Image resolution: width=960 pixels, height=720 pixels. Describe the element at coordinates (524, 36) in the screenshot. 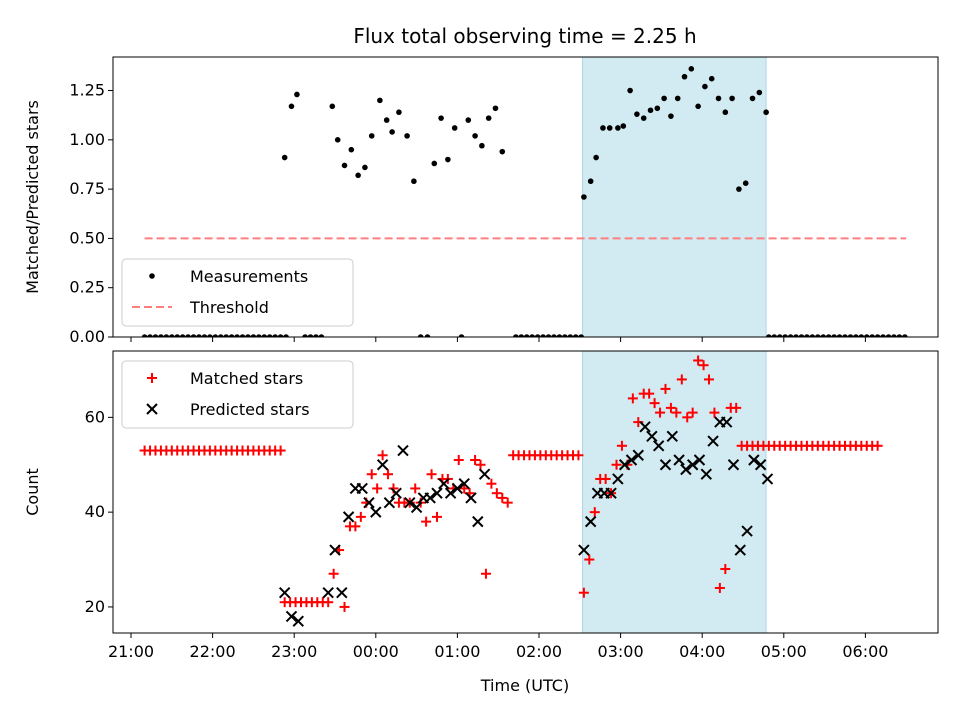

I see `chart-title: Flux total observing time = 2.25 h` at that location.